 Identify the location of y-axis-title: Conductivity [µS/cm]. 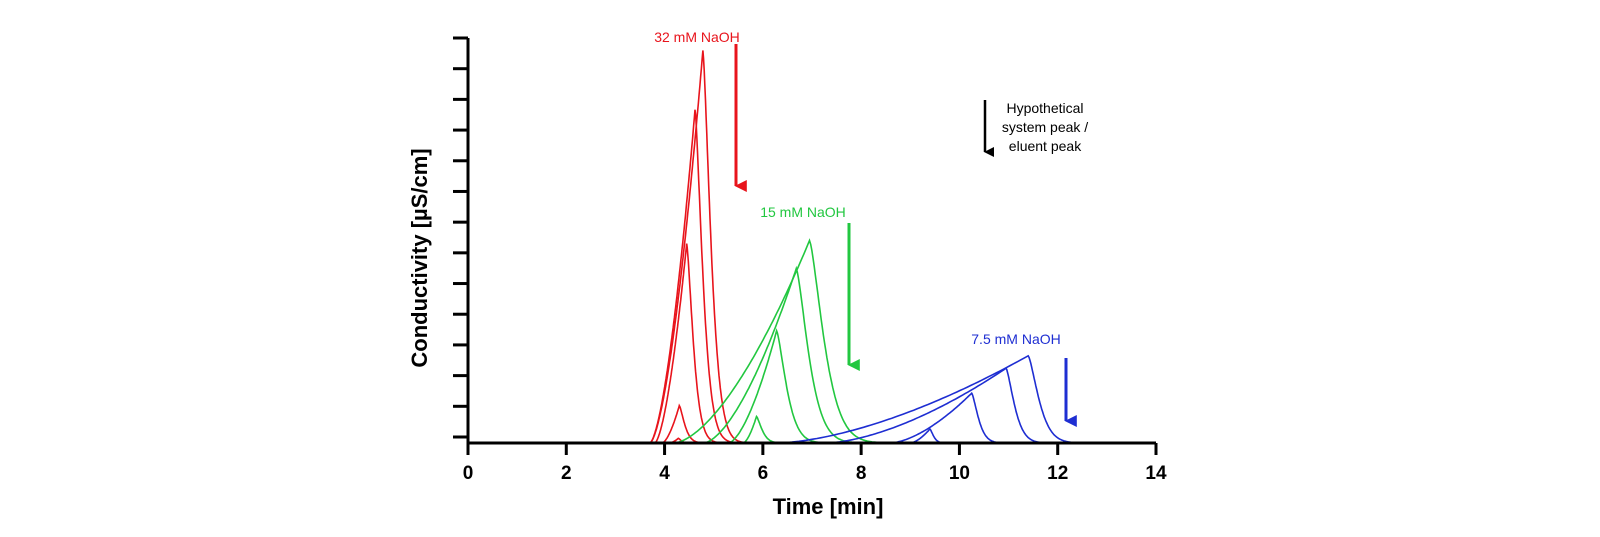
(419, 257).